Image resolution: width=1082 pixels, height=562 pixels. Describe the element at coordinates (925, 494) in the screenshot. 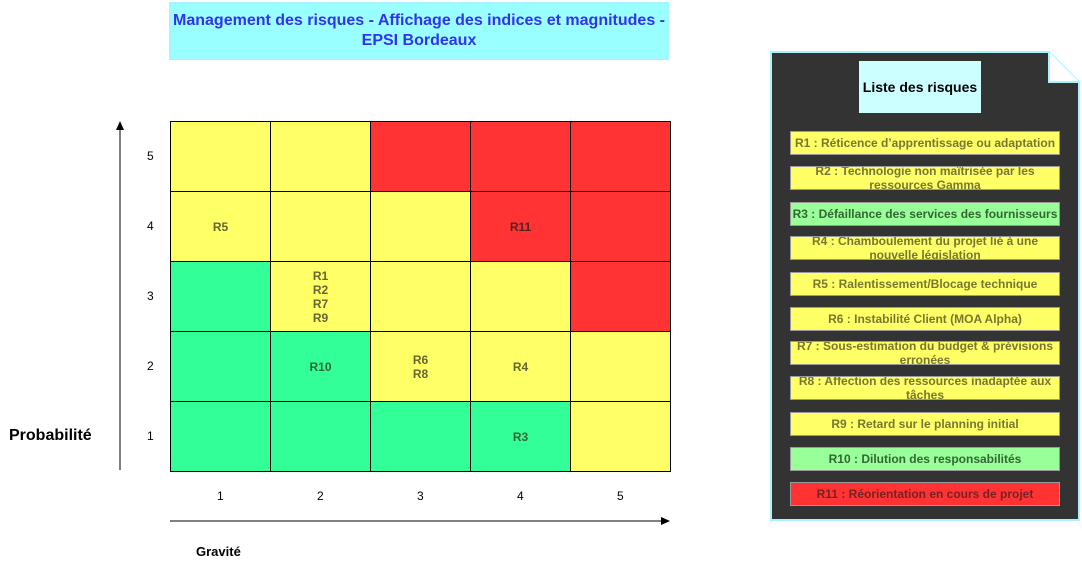

I see `risk-list-item: R11 : Réorientation en cours de projet` at that location.